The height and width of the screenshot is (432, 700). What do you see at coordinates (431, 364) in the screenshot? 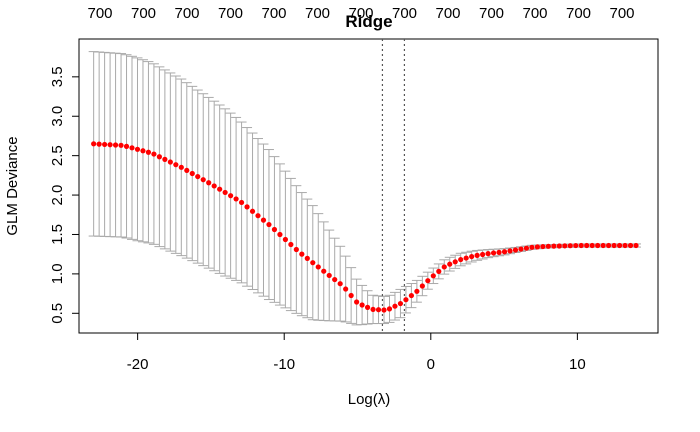
I see `x-tick-label: 0` at bounding box center [431, 364].